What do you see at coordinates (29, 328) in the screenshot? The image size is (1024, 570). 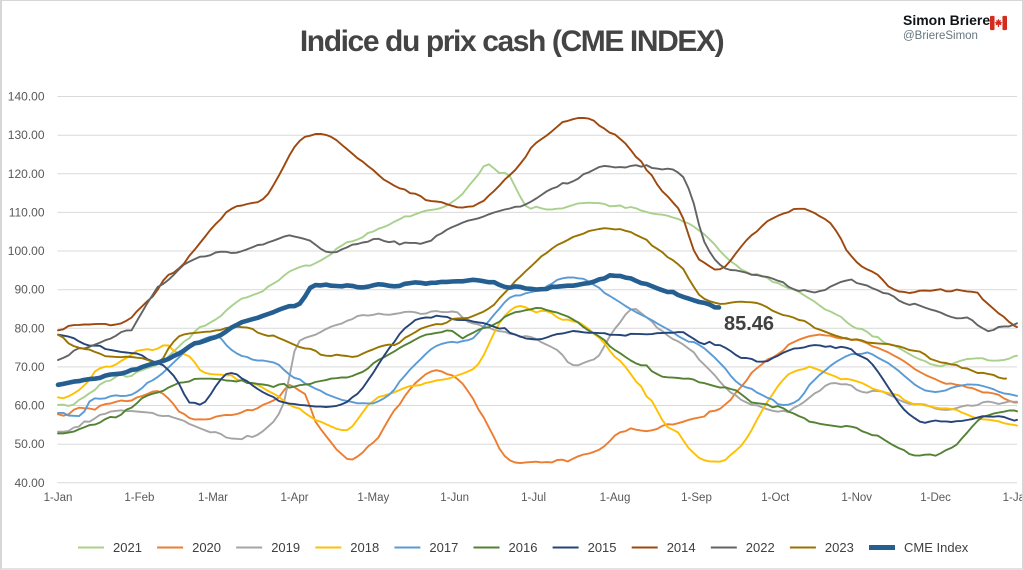 I see `svg-text: 80.00` at bounding box center [29, 328].